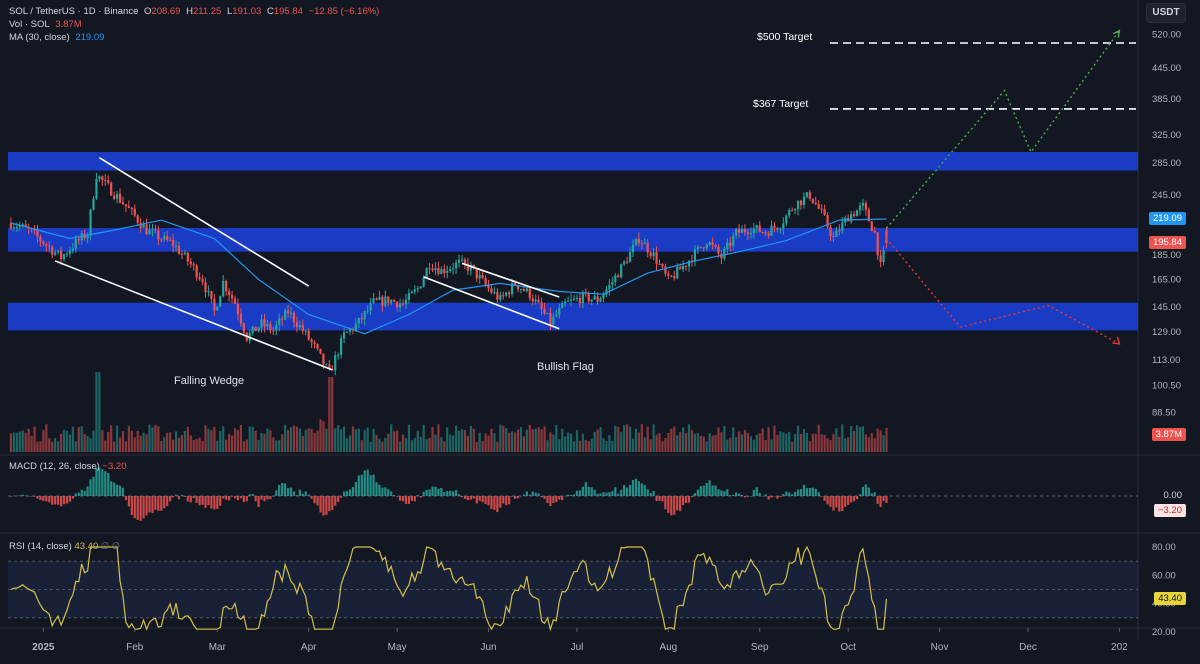 The width and height of the screenshot is (1200, 664). What do you see at coordinates (668, 647) in the screenshot?
I see `x-tick-label: Aug` at bounding box center [668, 647].